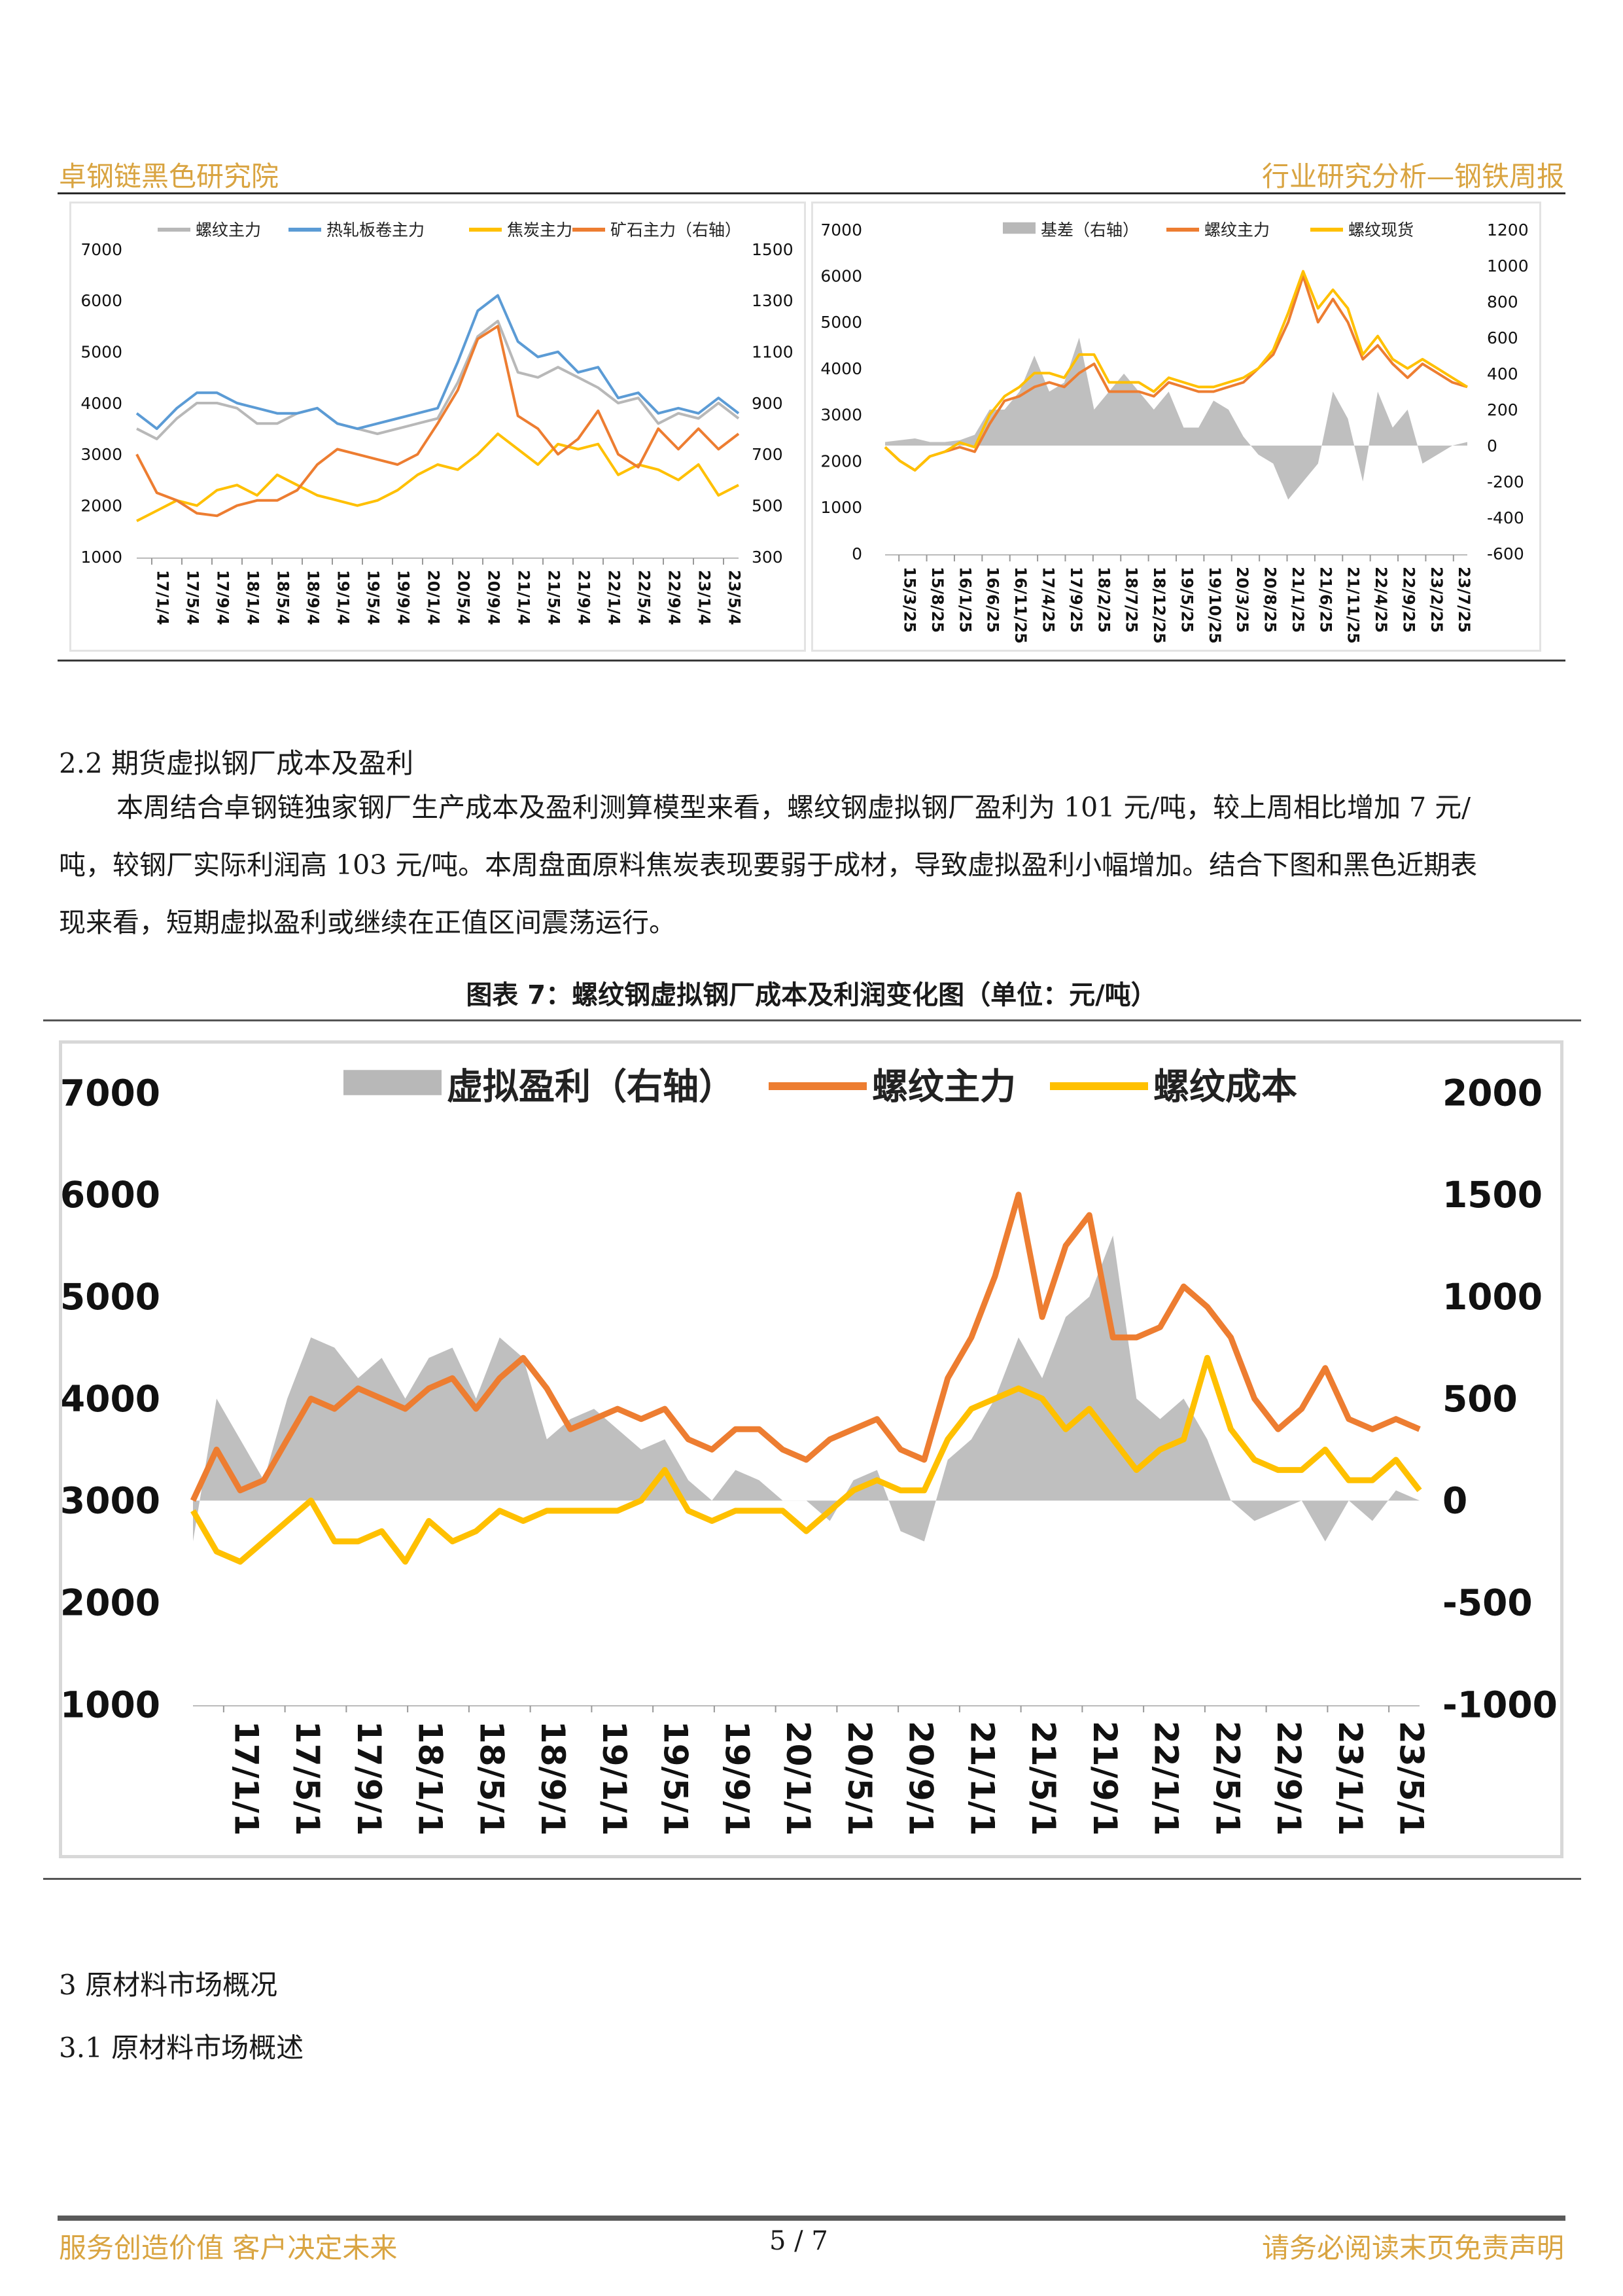  Describe the element at coordinates (169, 1985) in the screenshot. I see `section-title-3: 3 原材料市场概况` at that location.